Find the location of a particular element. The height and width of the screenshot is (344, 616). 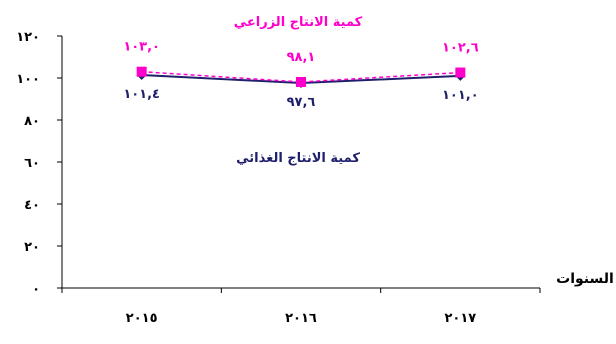

series-group is located at coordinates (301, 77).